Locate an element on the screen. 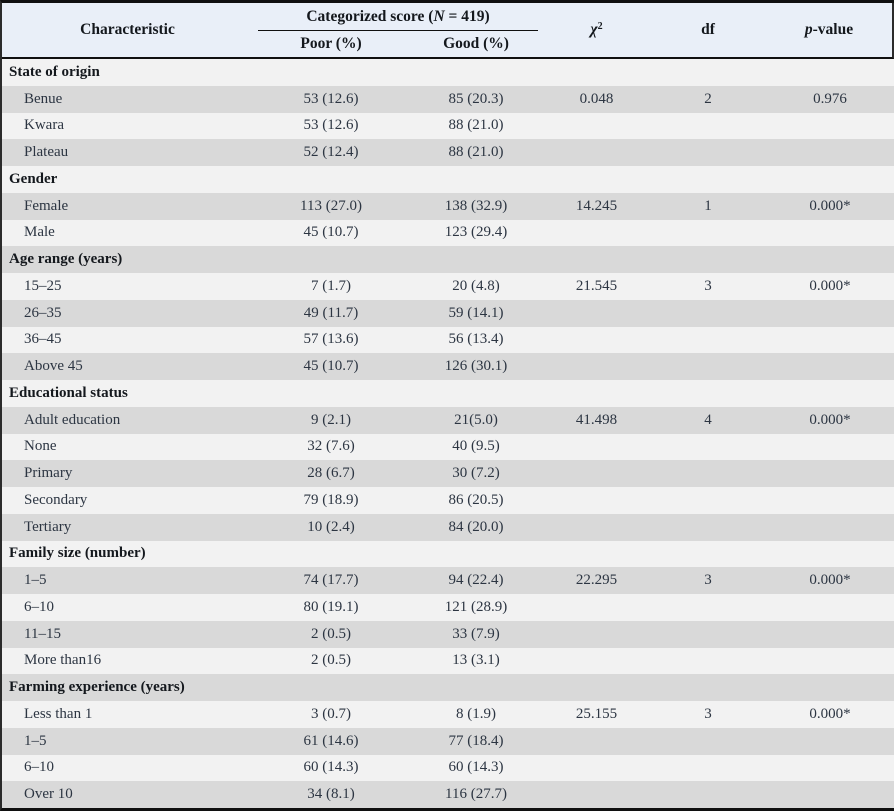 The height and width of the screenshot is (811, 894). good-score-cell: 121 (28.9) is located at coordinates (476, 606).